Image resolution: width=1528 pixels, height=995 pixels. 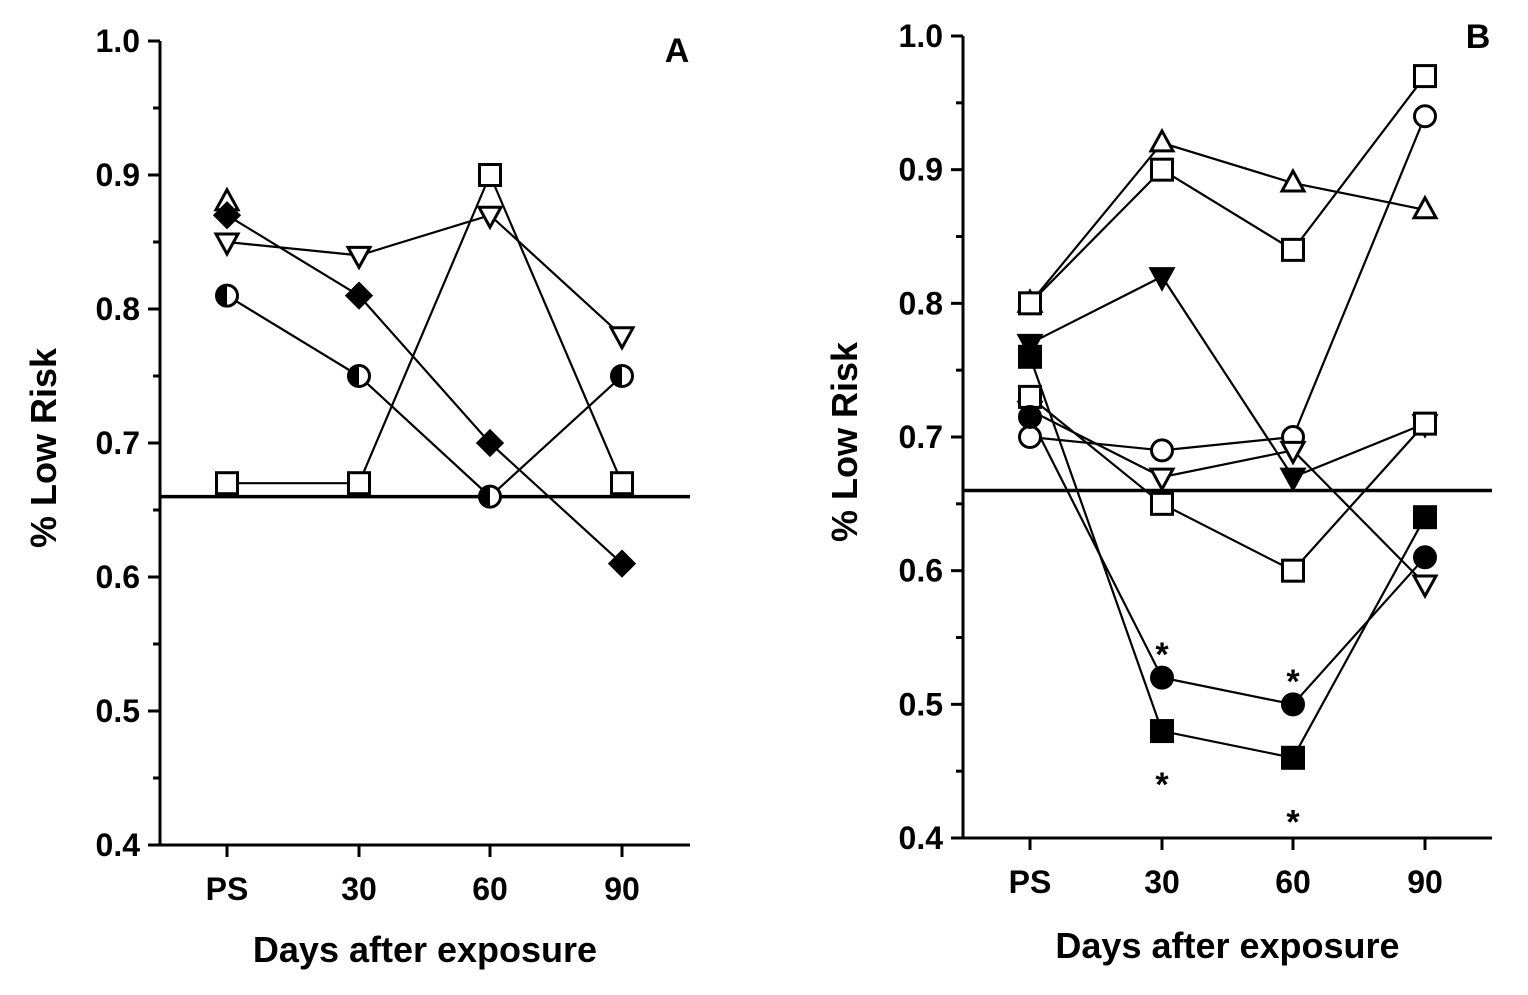 I want to click on panel-b-label: B, so click(x=1478, y=37).